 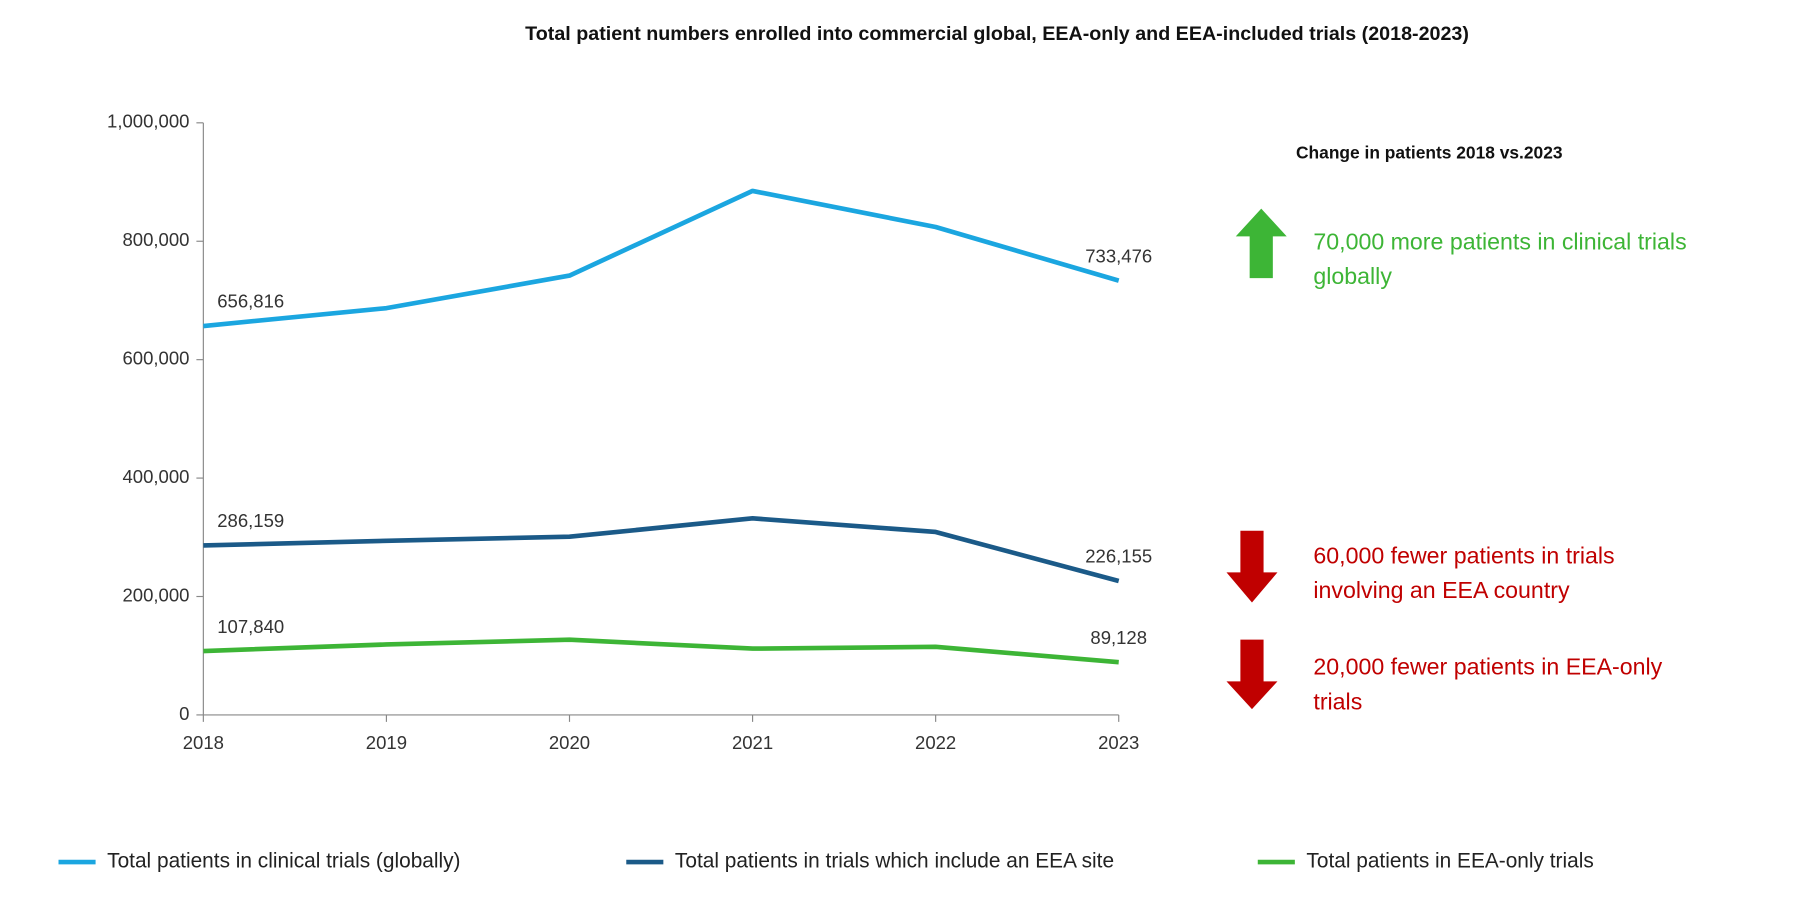 I want to click on data-label: 89,128, so click(x=1118, y=637).